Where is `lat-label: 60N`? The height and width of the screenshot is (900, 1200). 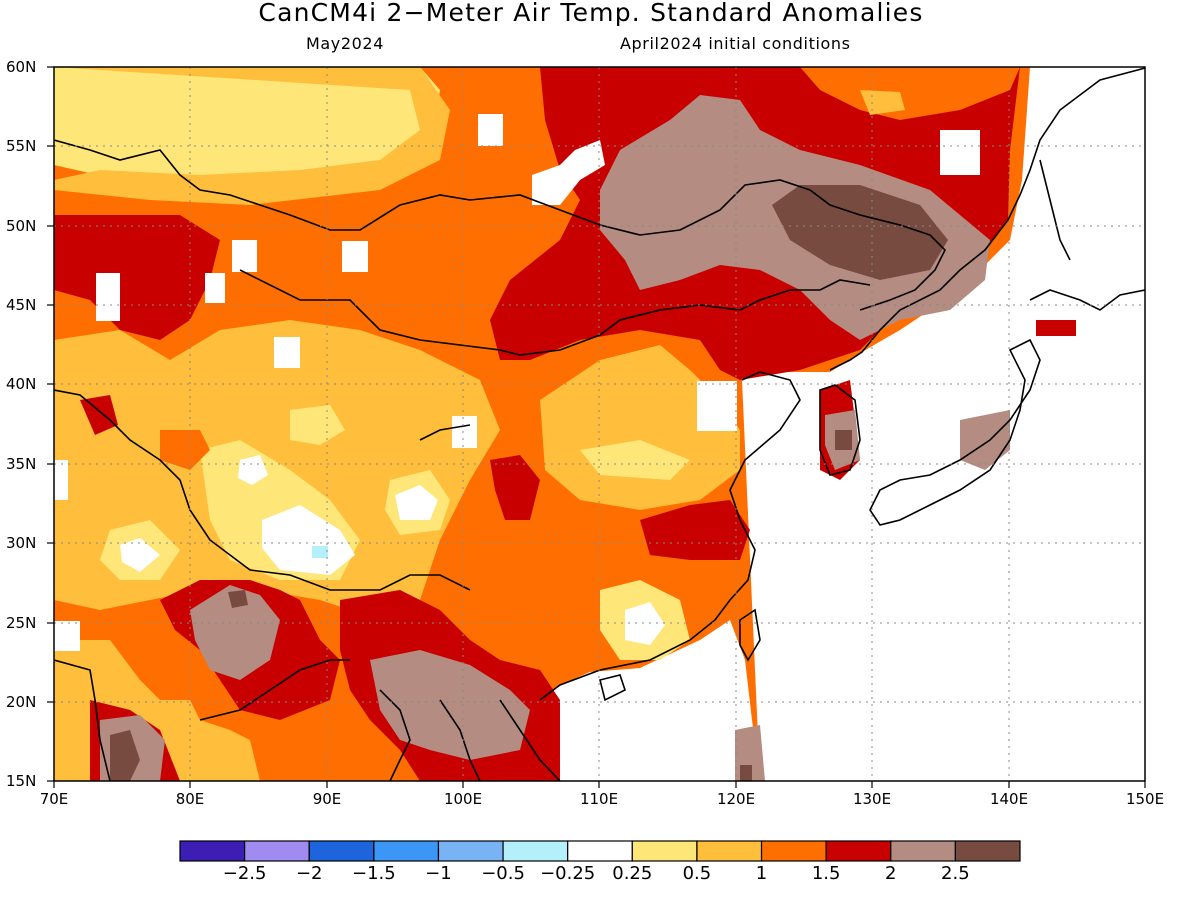
lat-label: 60N is located at coordinates (21, 67).